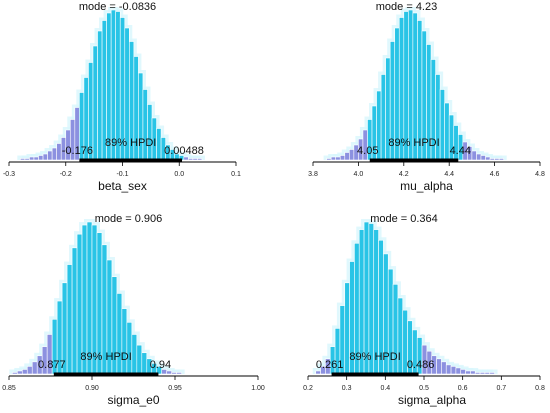 Image resolution: width=550 pixels, height=413 pixels. I want to click on x-tick-label: 4.8, so click(540, 174).